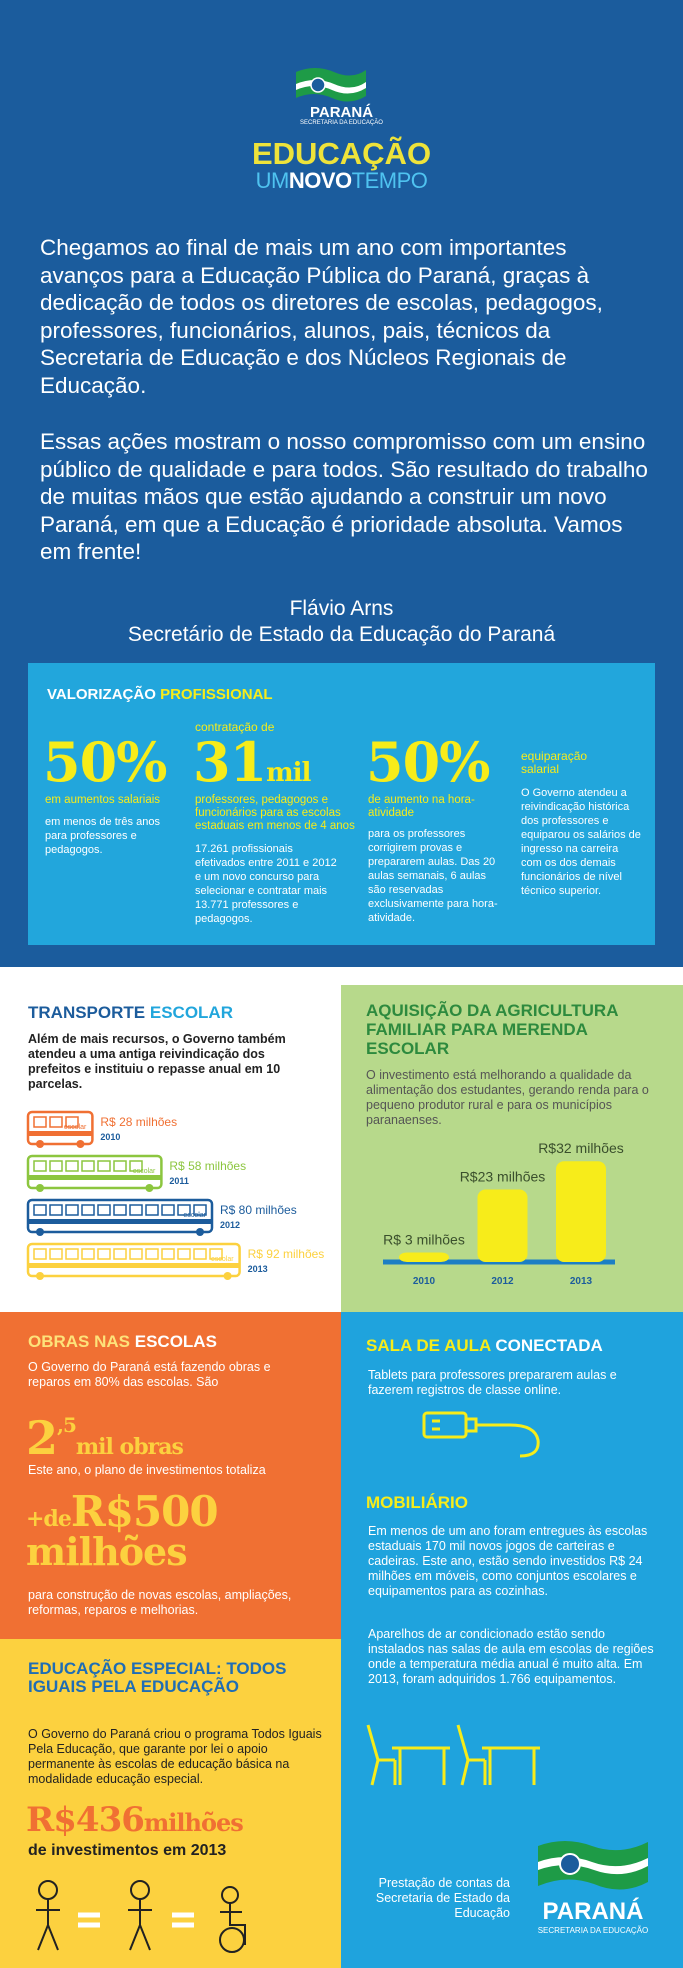 This screenshot has width=683, height=1968. I want to click on title-part: OBRAS NAS, so click(79, 1341).